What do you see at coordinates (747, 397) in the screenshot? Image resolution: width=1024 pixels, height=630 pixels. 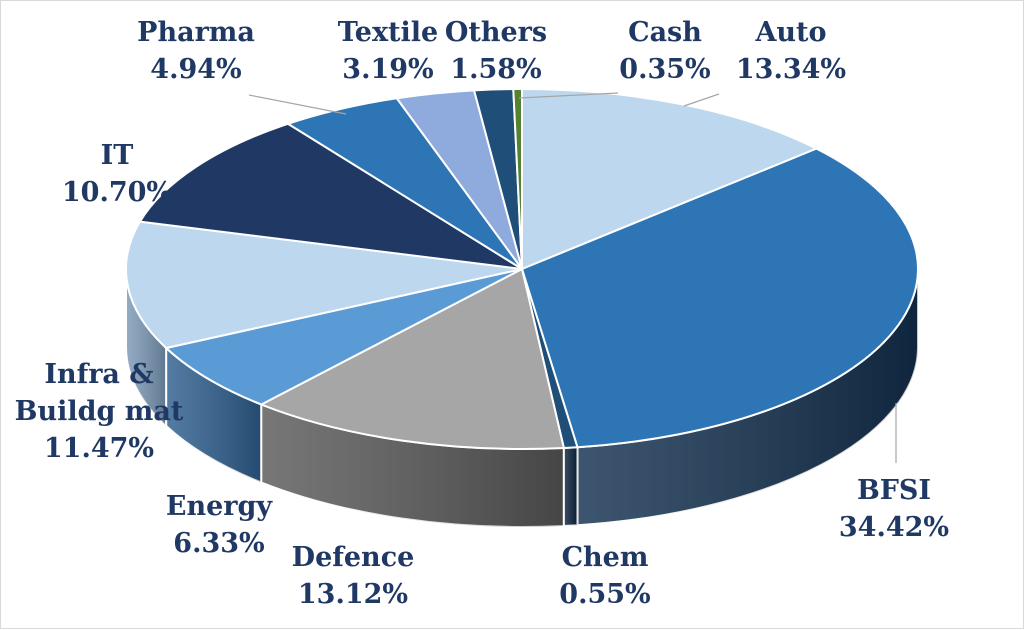 I see `side-shade-bfsi` at bounding box center [747, 397].